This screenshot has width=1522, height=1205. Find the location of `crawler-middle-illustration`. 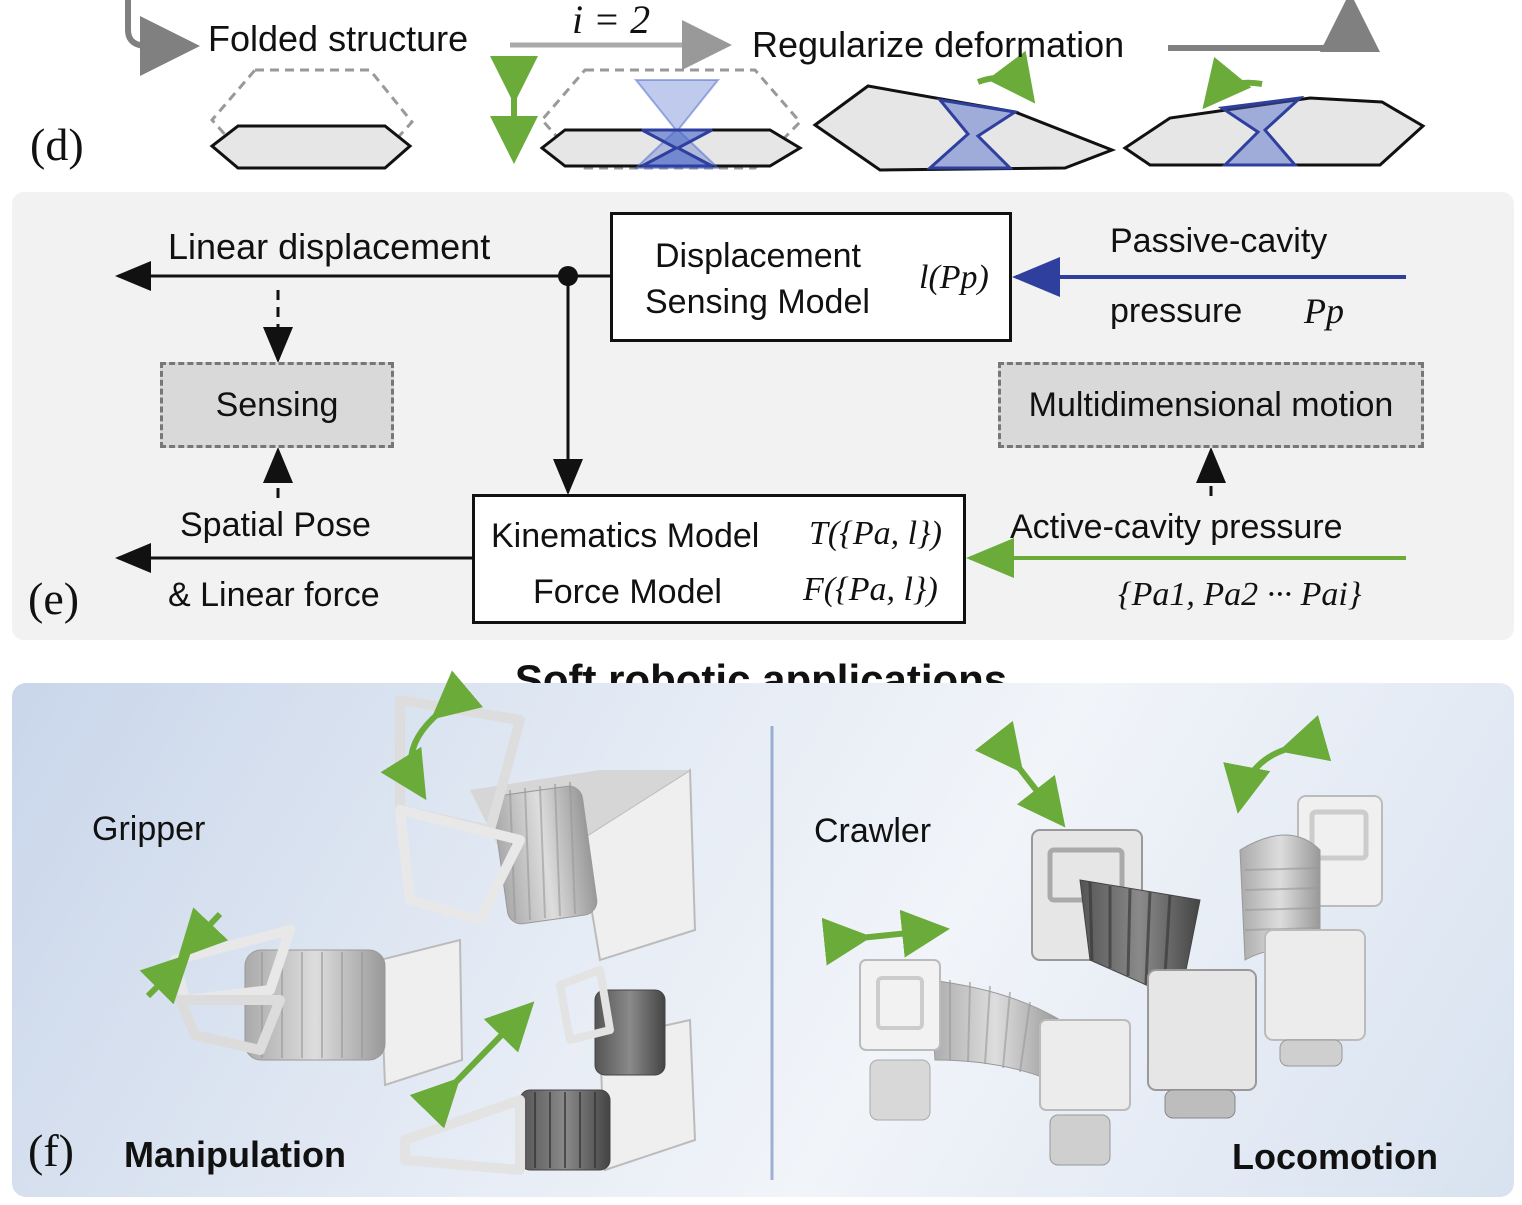

crawler-middle-illustration is located at coordinates (1115, 919).